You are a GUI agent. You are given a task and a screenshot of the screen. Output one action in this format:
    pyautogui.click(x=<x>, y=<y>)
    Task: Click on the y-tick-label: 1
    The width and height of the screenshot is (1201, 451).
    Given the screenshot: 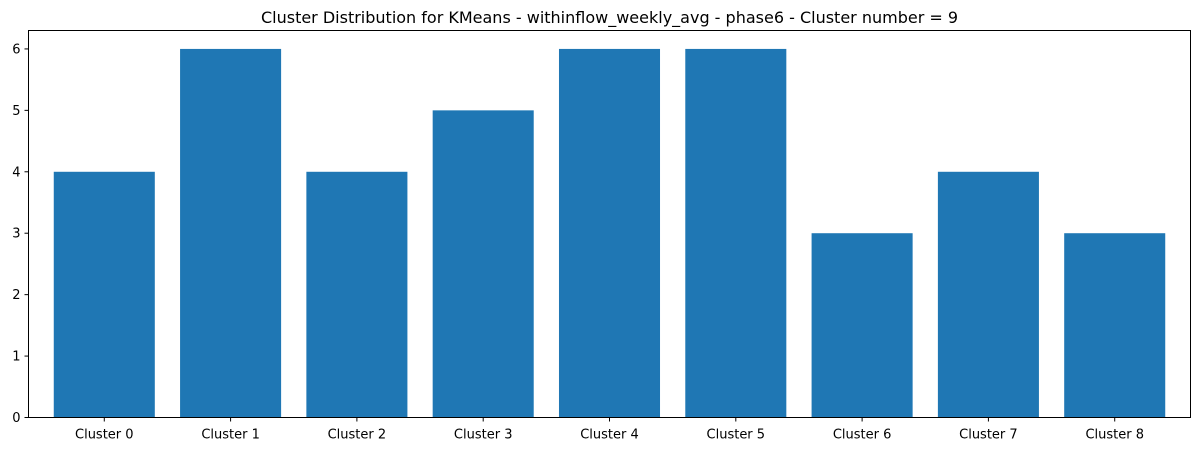 What is the action you would take?
    pyautogui.click(x=16, y=357)
    